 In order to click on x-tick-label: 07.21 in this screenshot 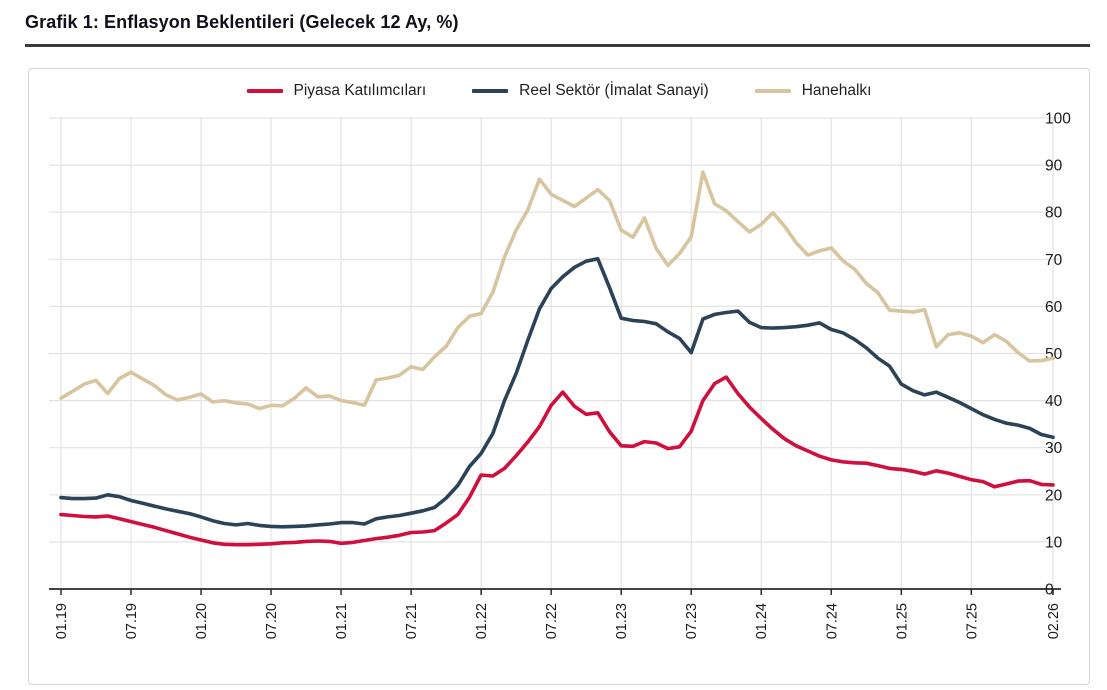, I will do `click(412, 621)`.